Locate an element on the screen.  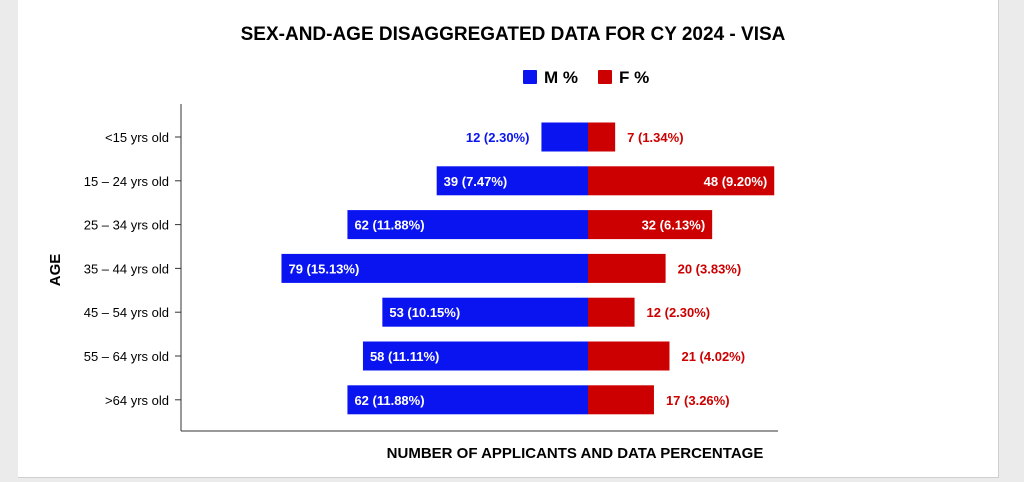
data-label-female: 48 (9.20%) is located at coordinates (736, 181).